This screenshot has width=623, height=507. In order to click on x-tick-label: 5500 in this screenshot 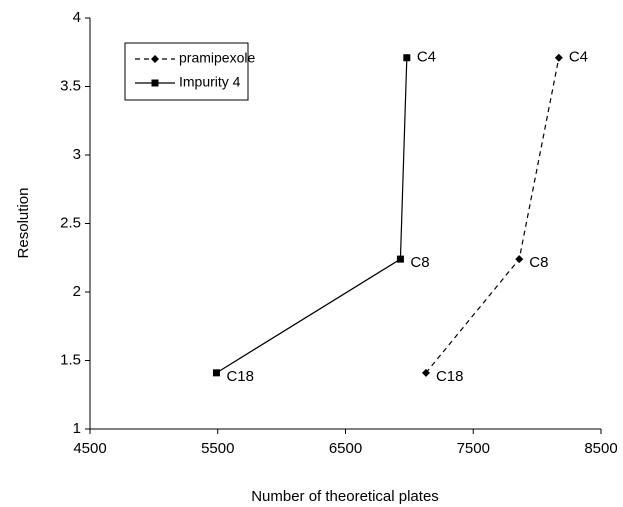, I will do `click(217, 448)`.